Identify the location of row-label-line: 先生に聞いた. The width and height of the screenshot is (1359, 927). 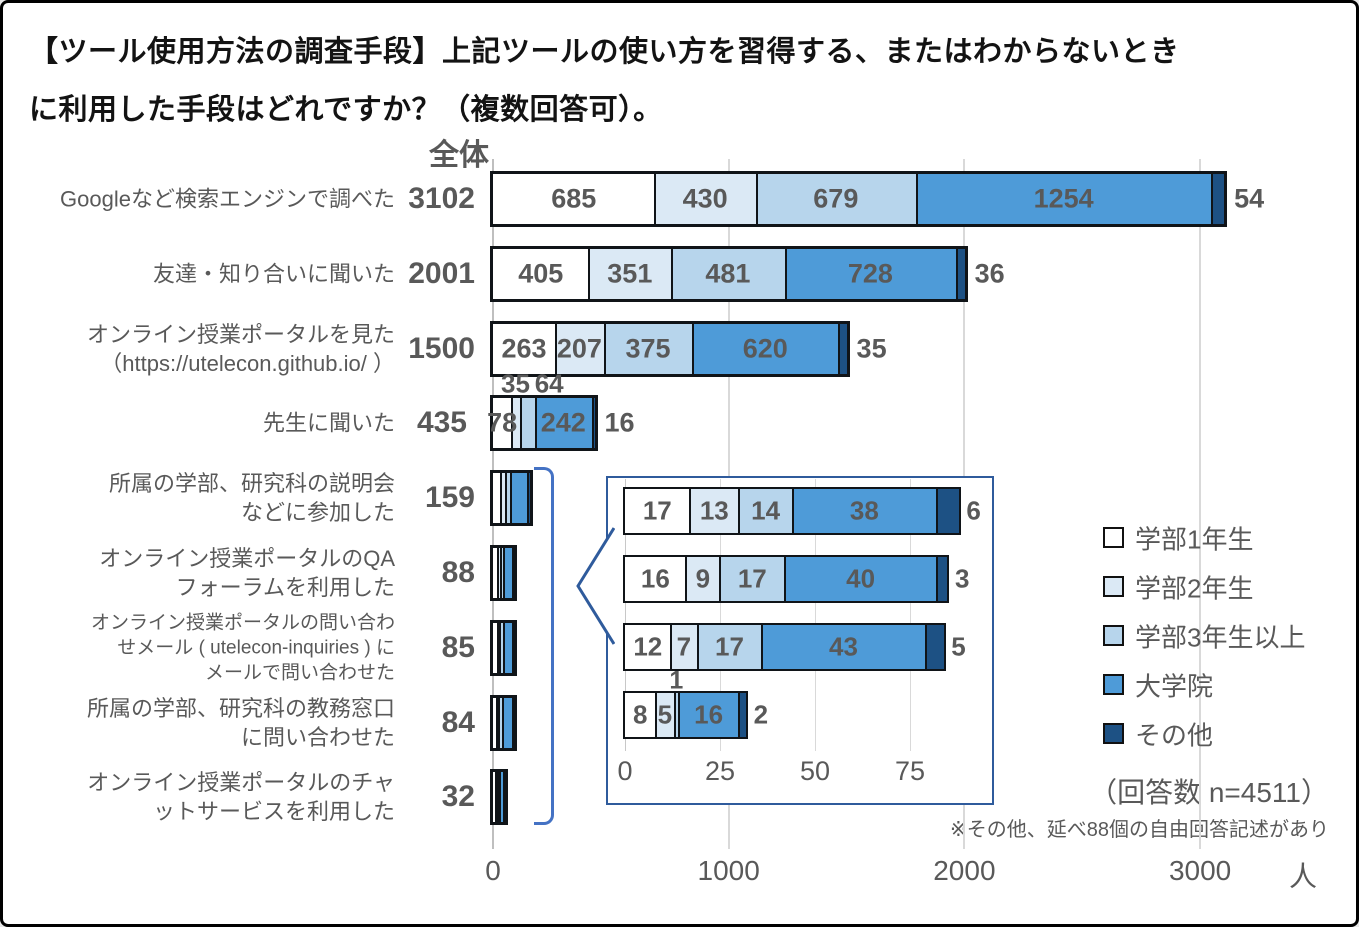
(328, 423).